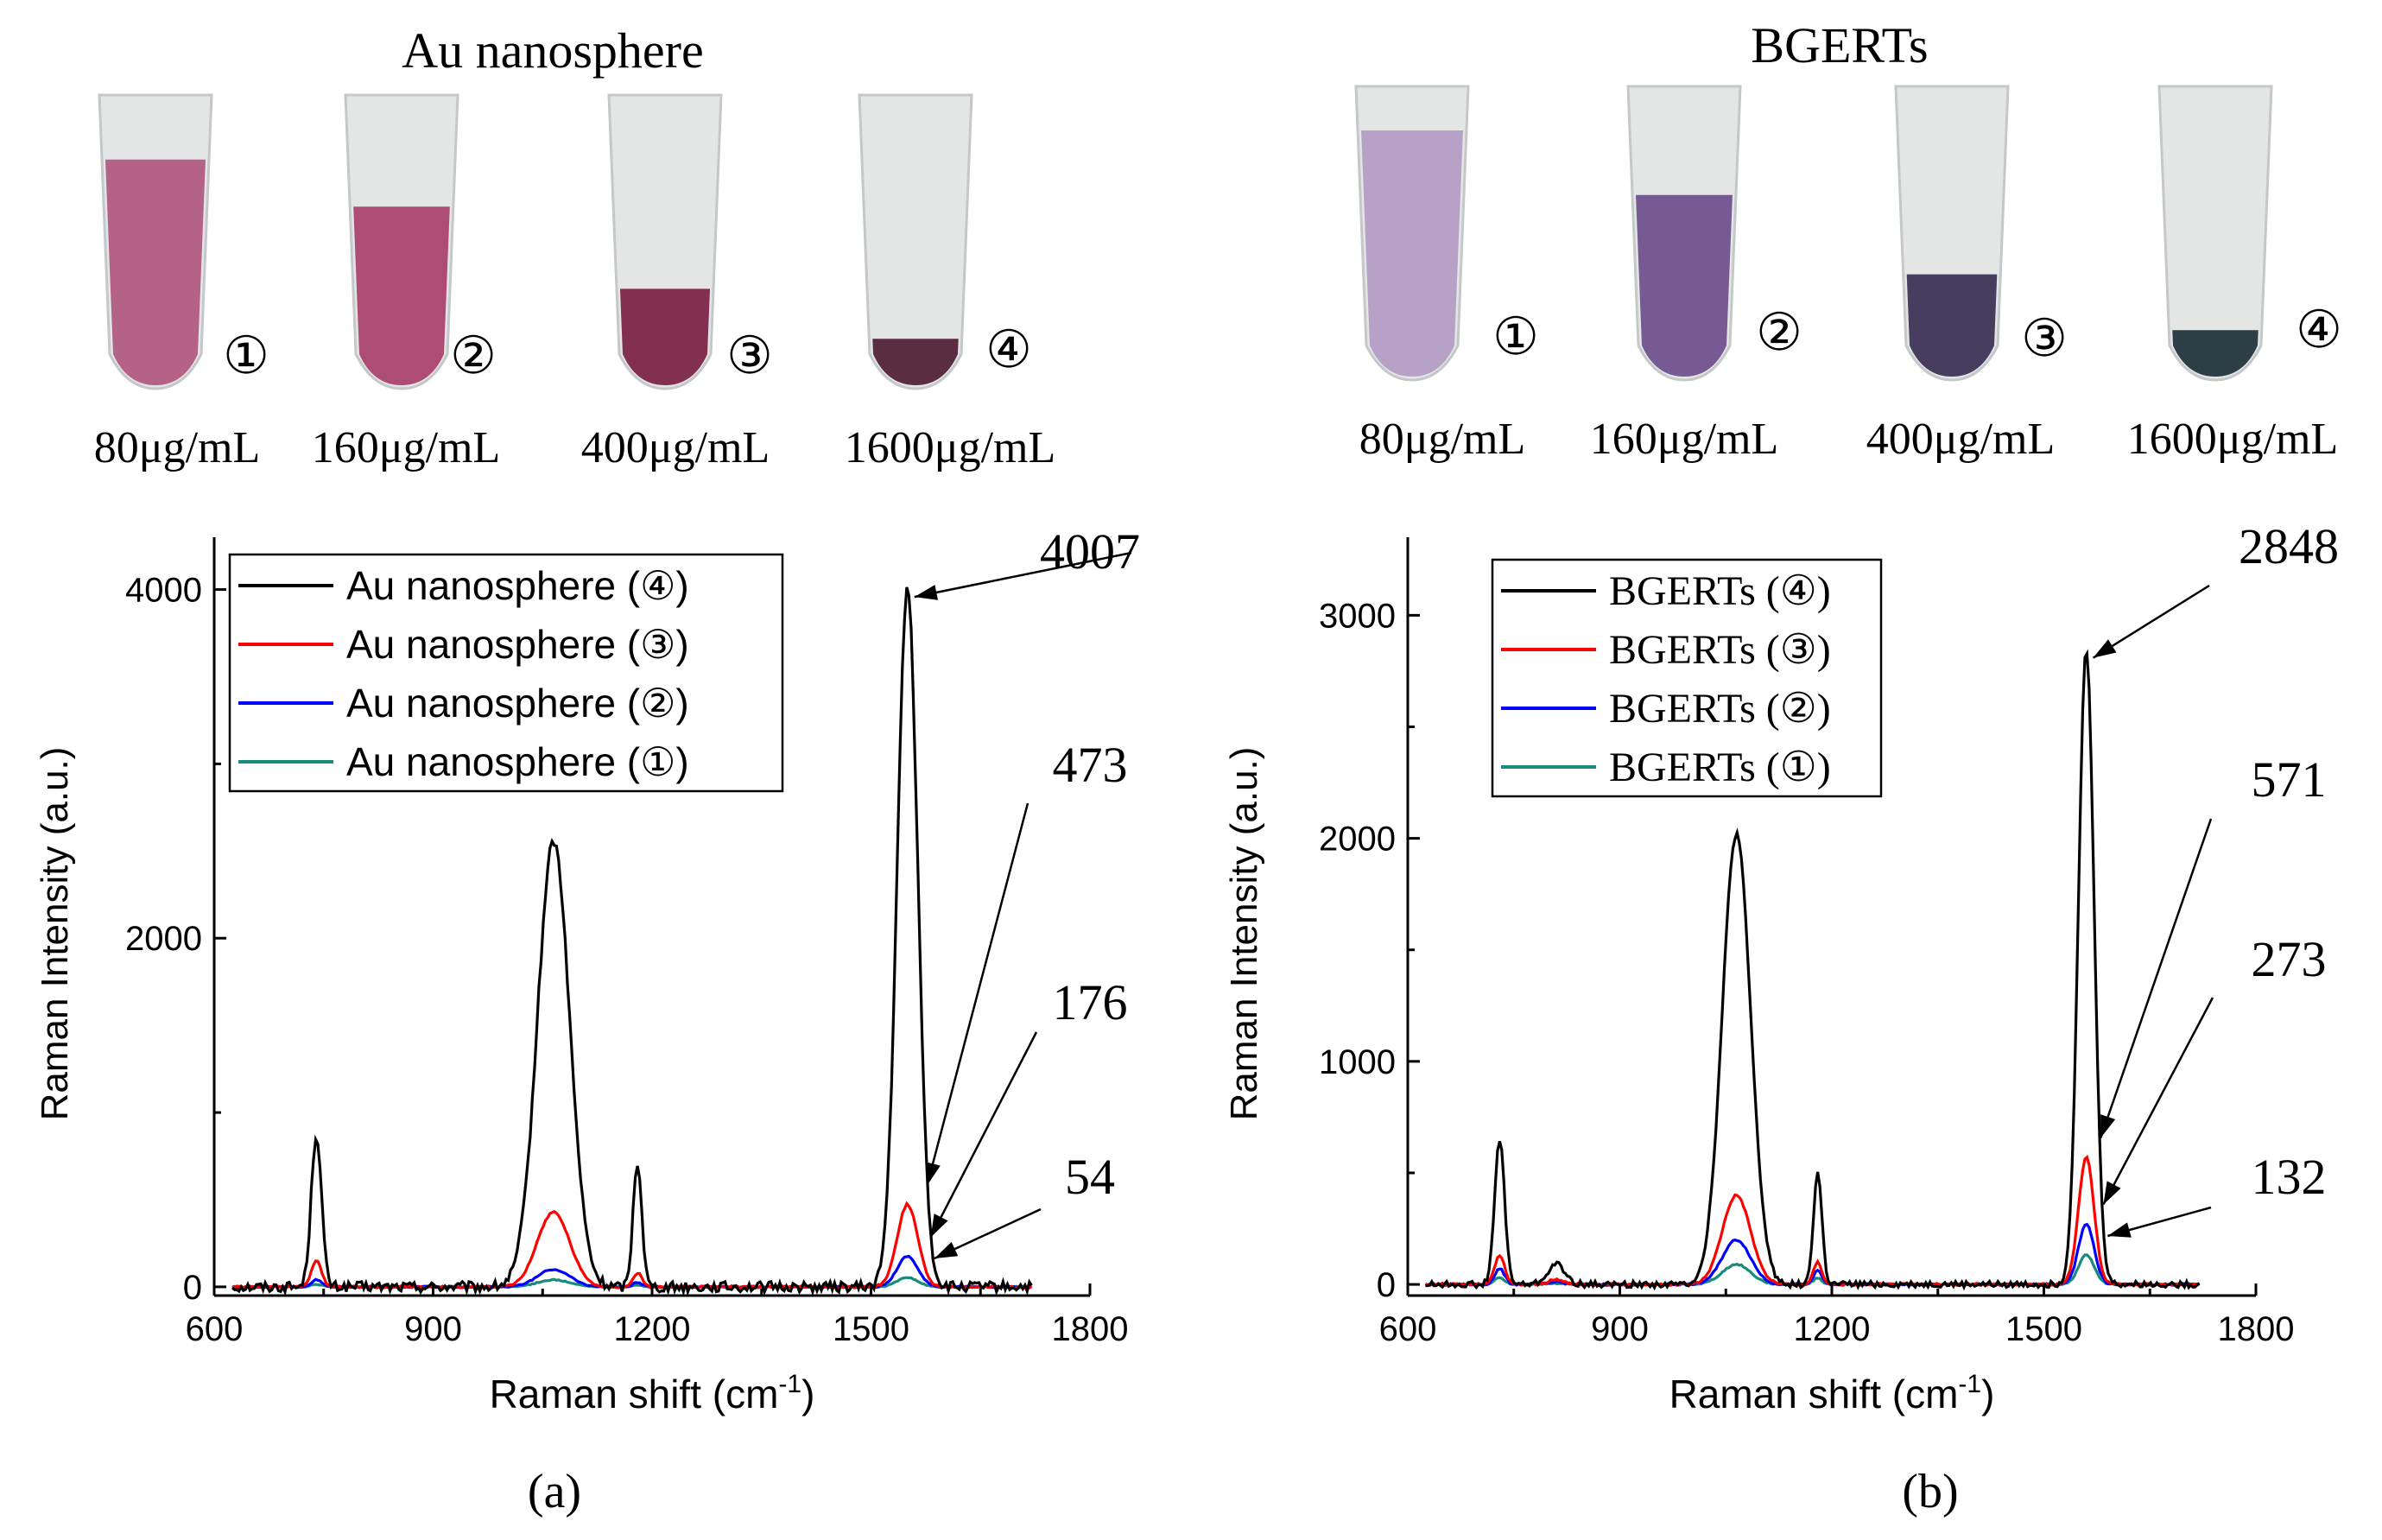 This screenshot has width=2382, height=1540. What do you see at coordinates (155, 273) in the screenshot?
I see `tube-a-1-liquid` at bounding box center [155, 273].